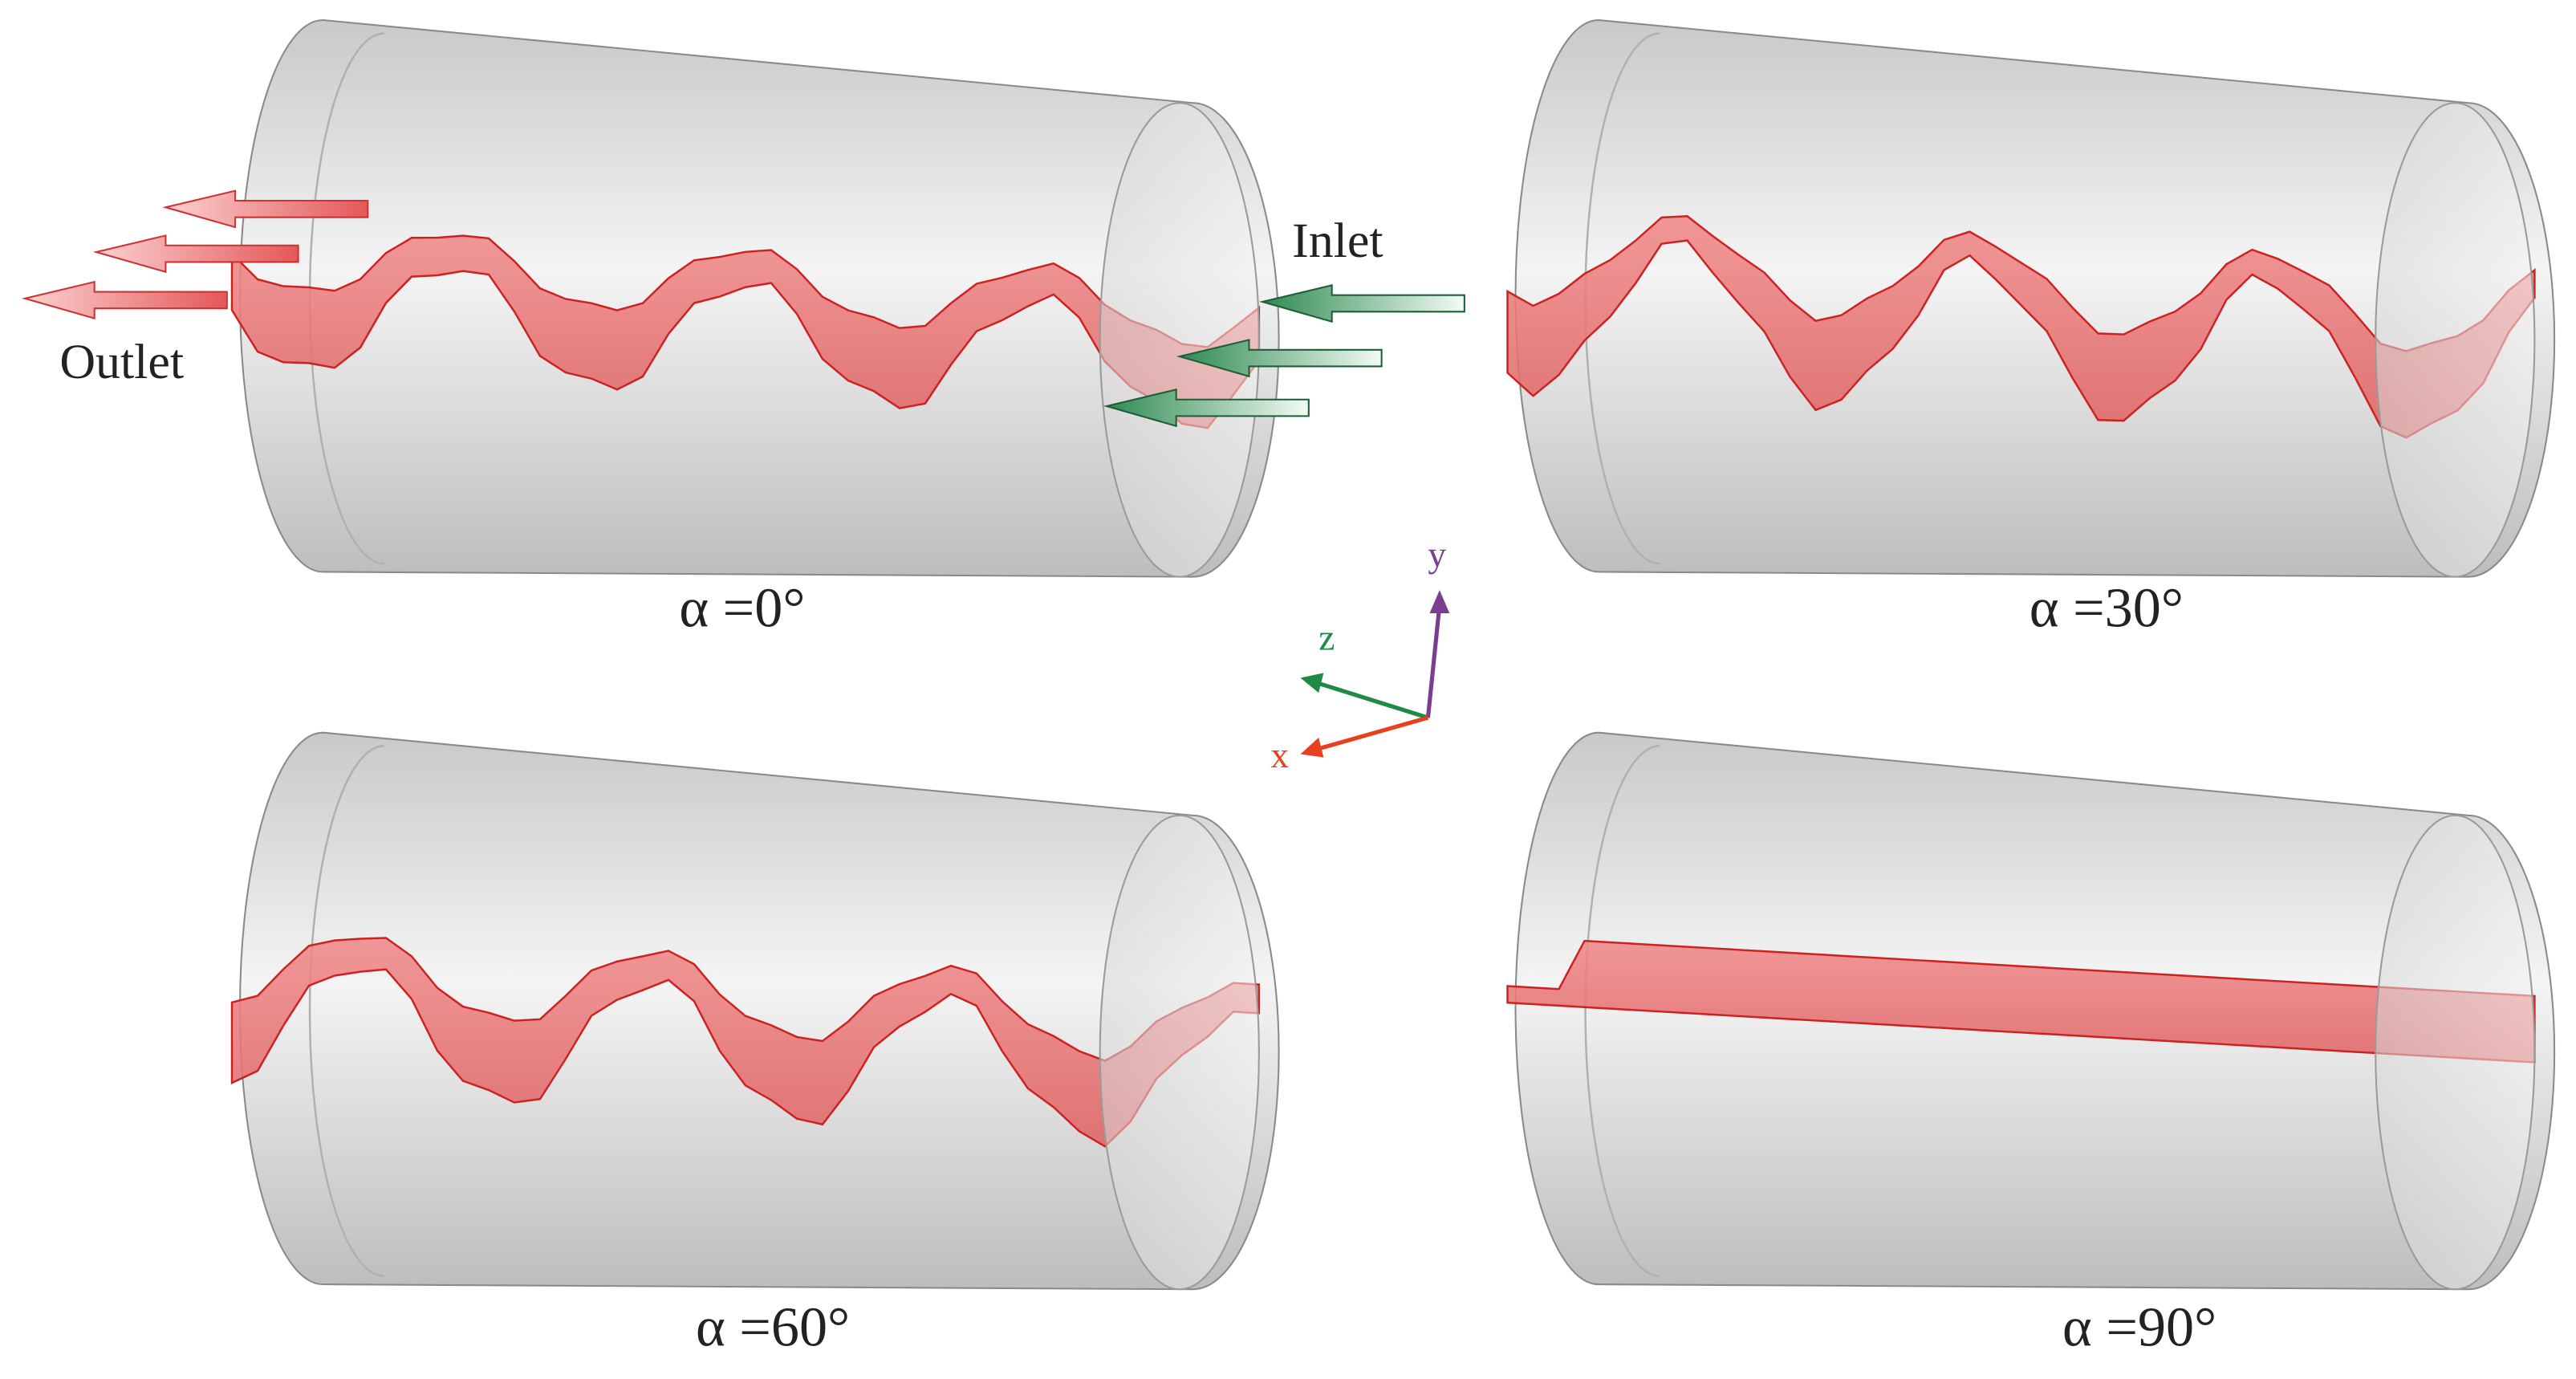 This screenshot has height=1379, width=2576. I want to click on panel-caption: α =90°, so click(2139, 1327).